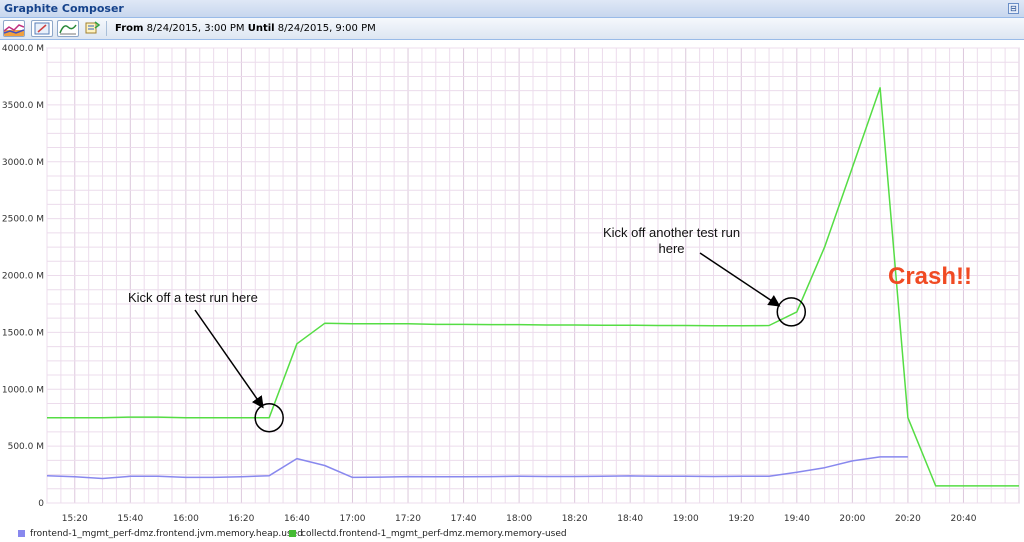 The width and height of the screenshot is (1024, 542). What do you see at coordinates (797, 519) in the screenshot?
I see `x-tick-label: 19:40` at bounding box center [797, 519].